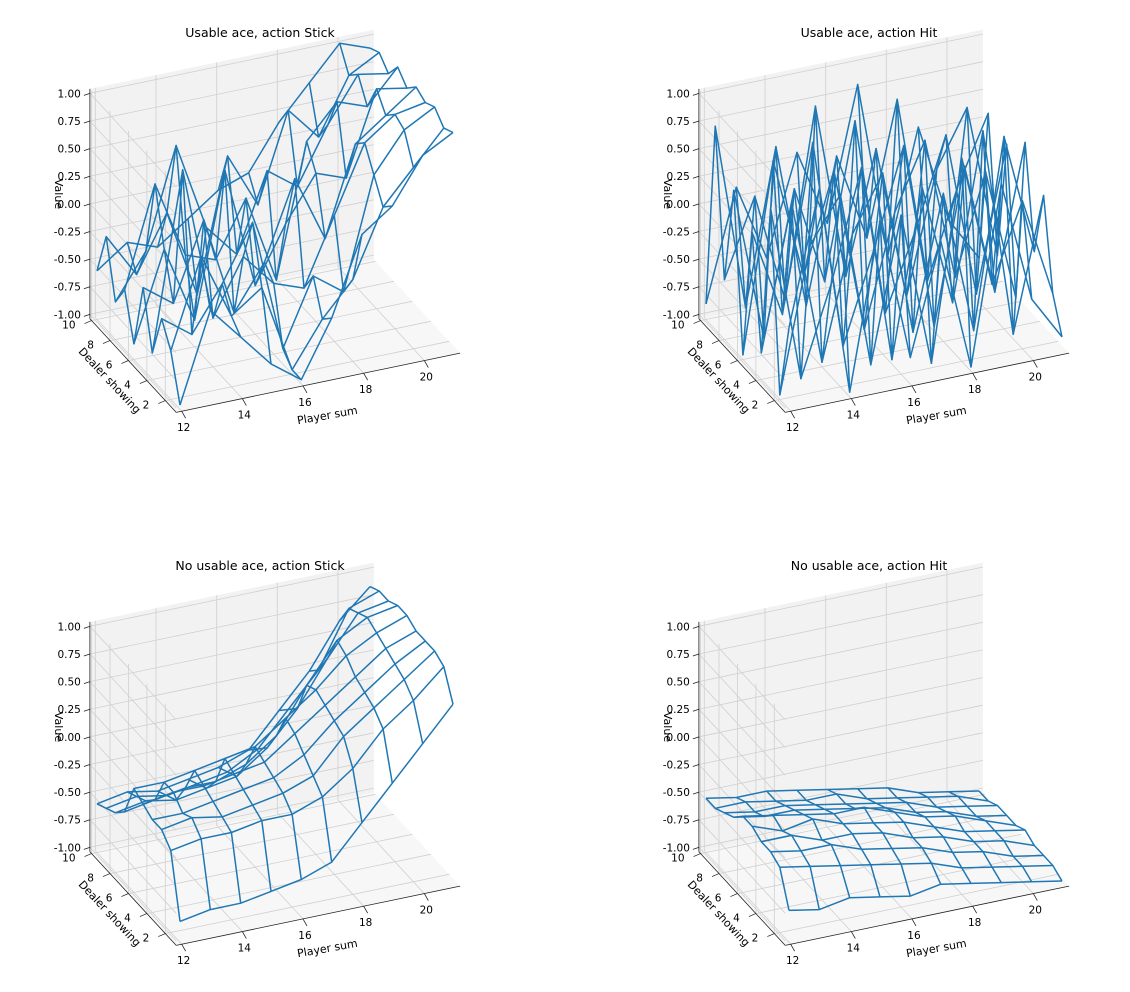 The image size is (1130, 992). What do you see at coordinates (677, 710) in the screenshot?
I see `z-tick-label: 0.25` at bounding box center [677, 710].